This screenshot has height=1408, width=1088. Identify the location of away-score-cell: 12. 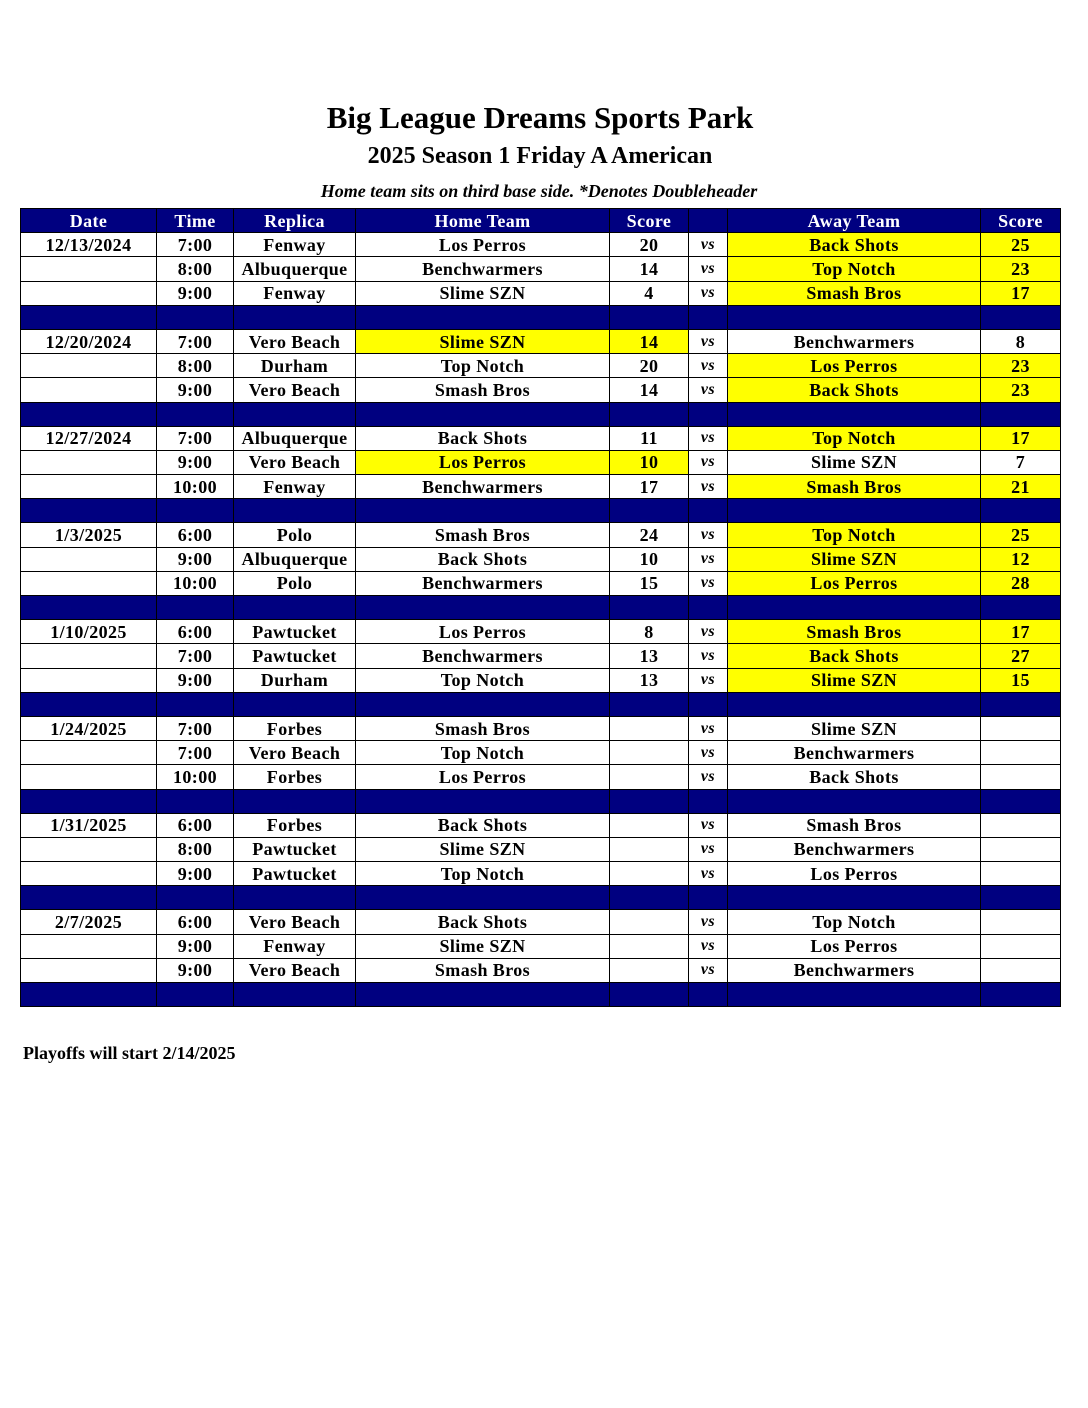
(1020, 559).